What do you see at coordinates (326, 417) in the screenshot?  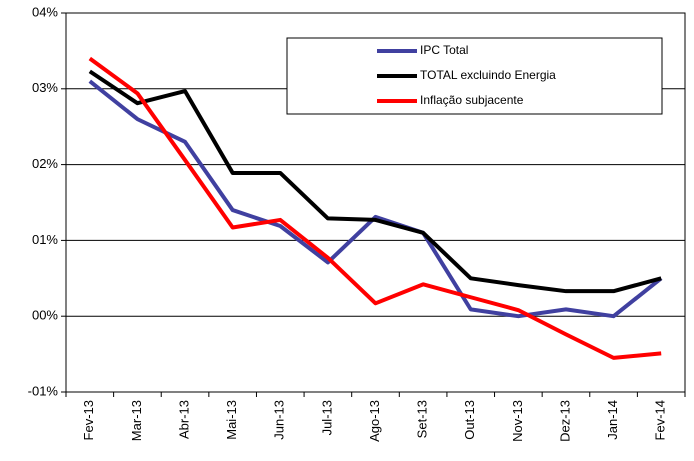 I see `x-tick-label: Jul-13` at bounding box center [326, 417].